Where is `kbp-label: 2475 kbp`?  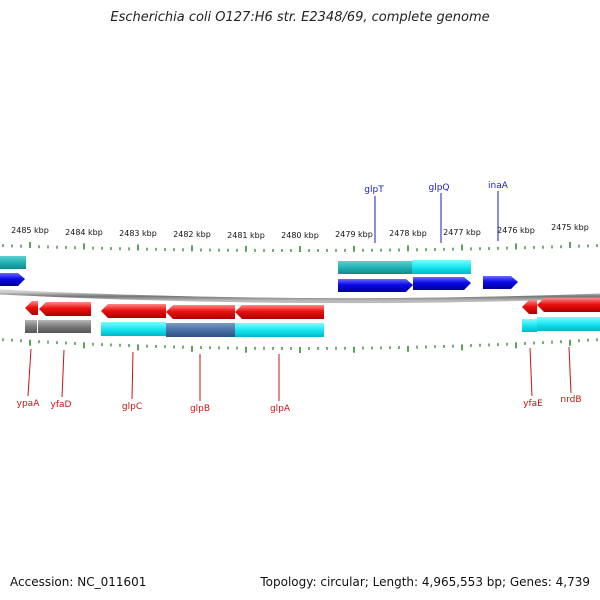
kbp-label: 2475 kbp is located at coordinates (570, 227).